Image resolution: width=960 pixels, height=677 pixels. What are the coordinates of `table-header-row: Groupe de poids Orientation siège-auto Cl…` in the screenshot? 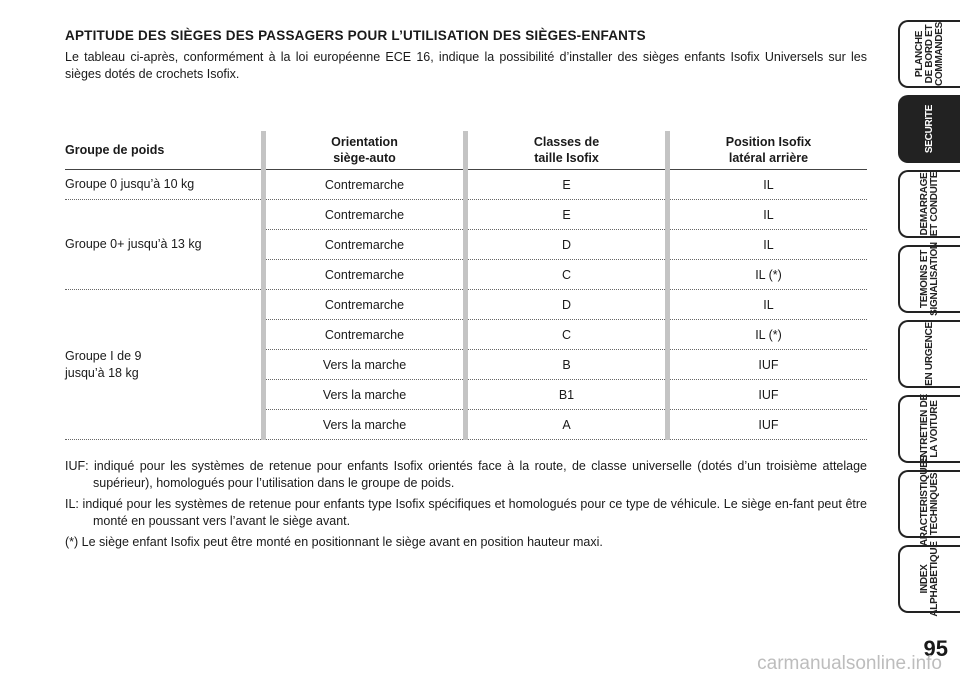 It's located at (466, 150).